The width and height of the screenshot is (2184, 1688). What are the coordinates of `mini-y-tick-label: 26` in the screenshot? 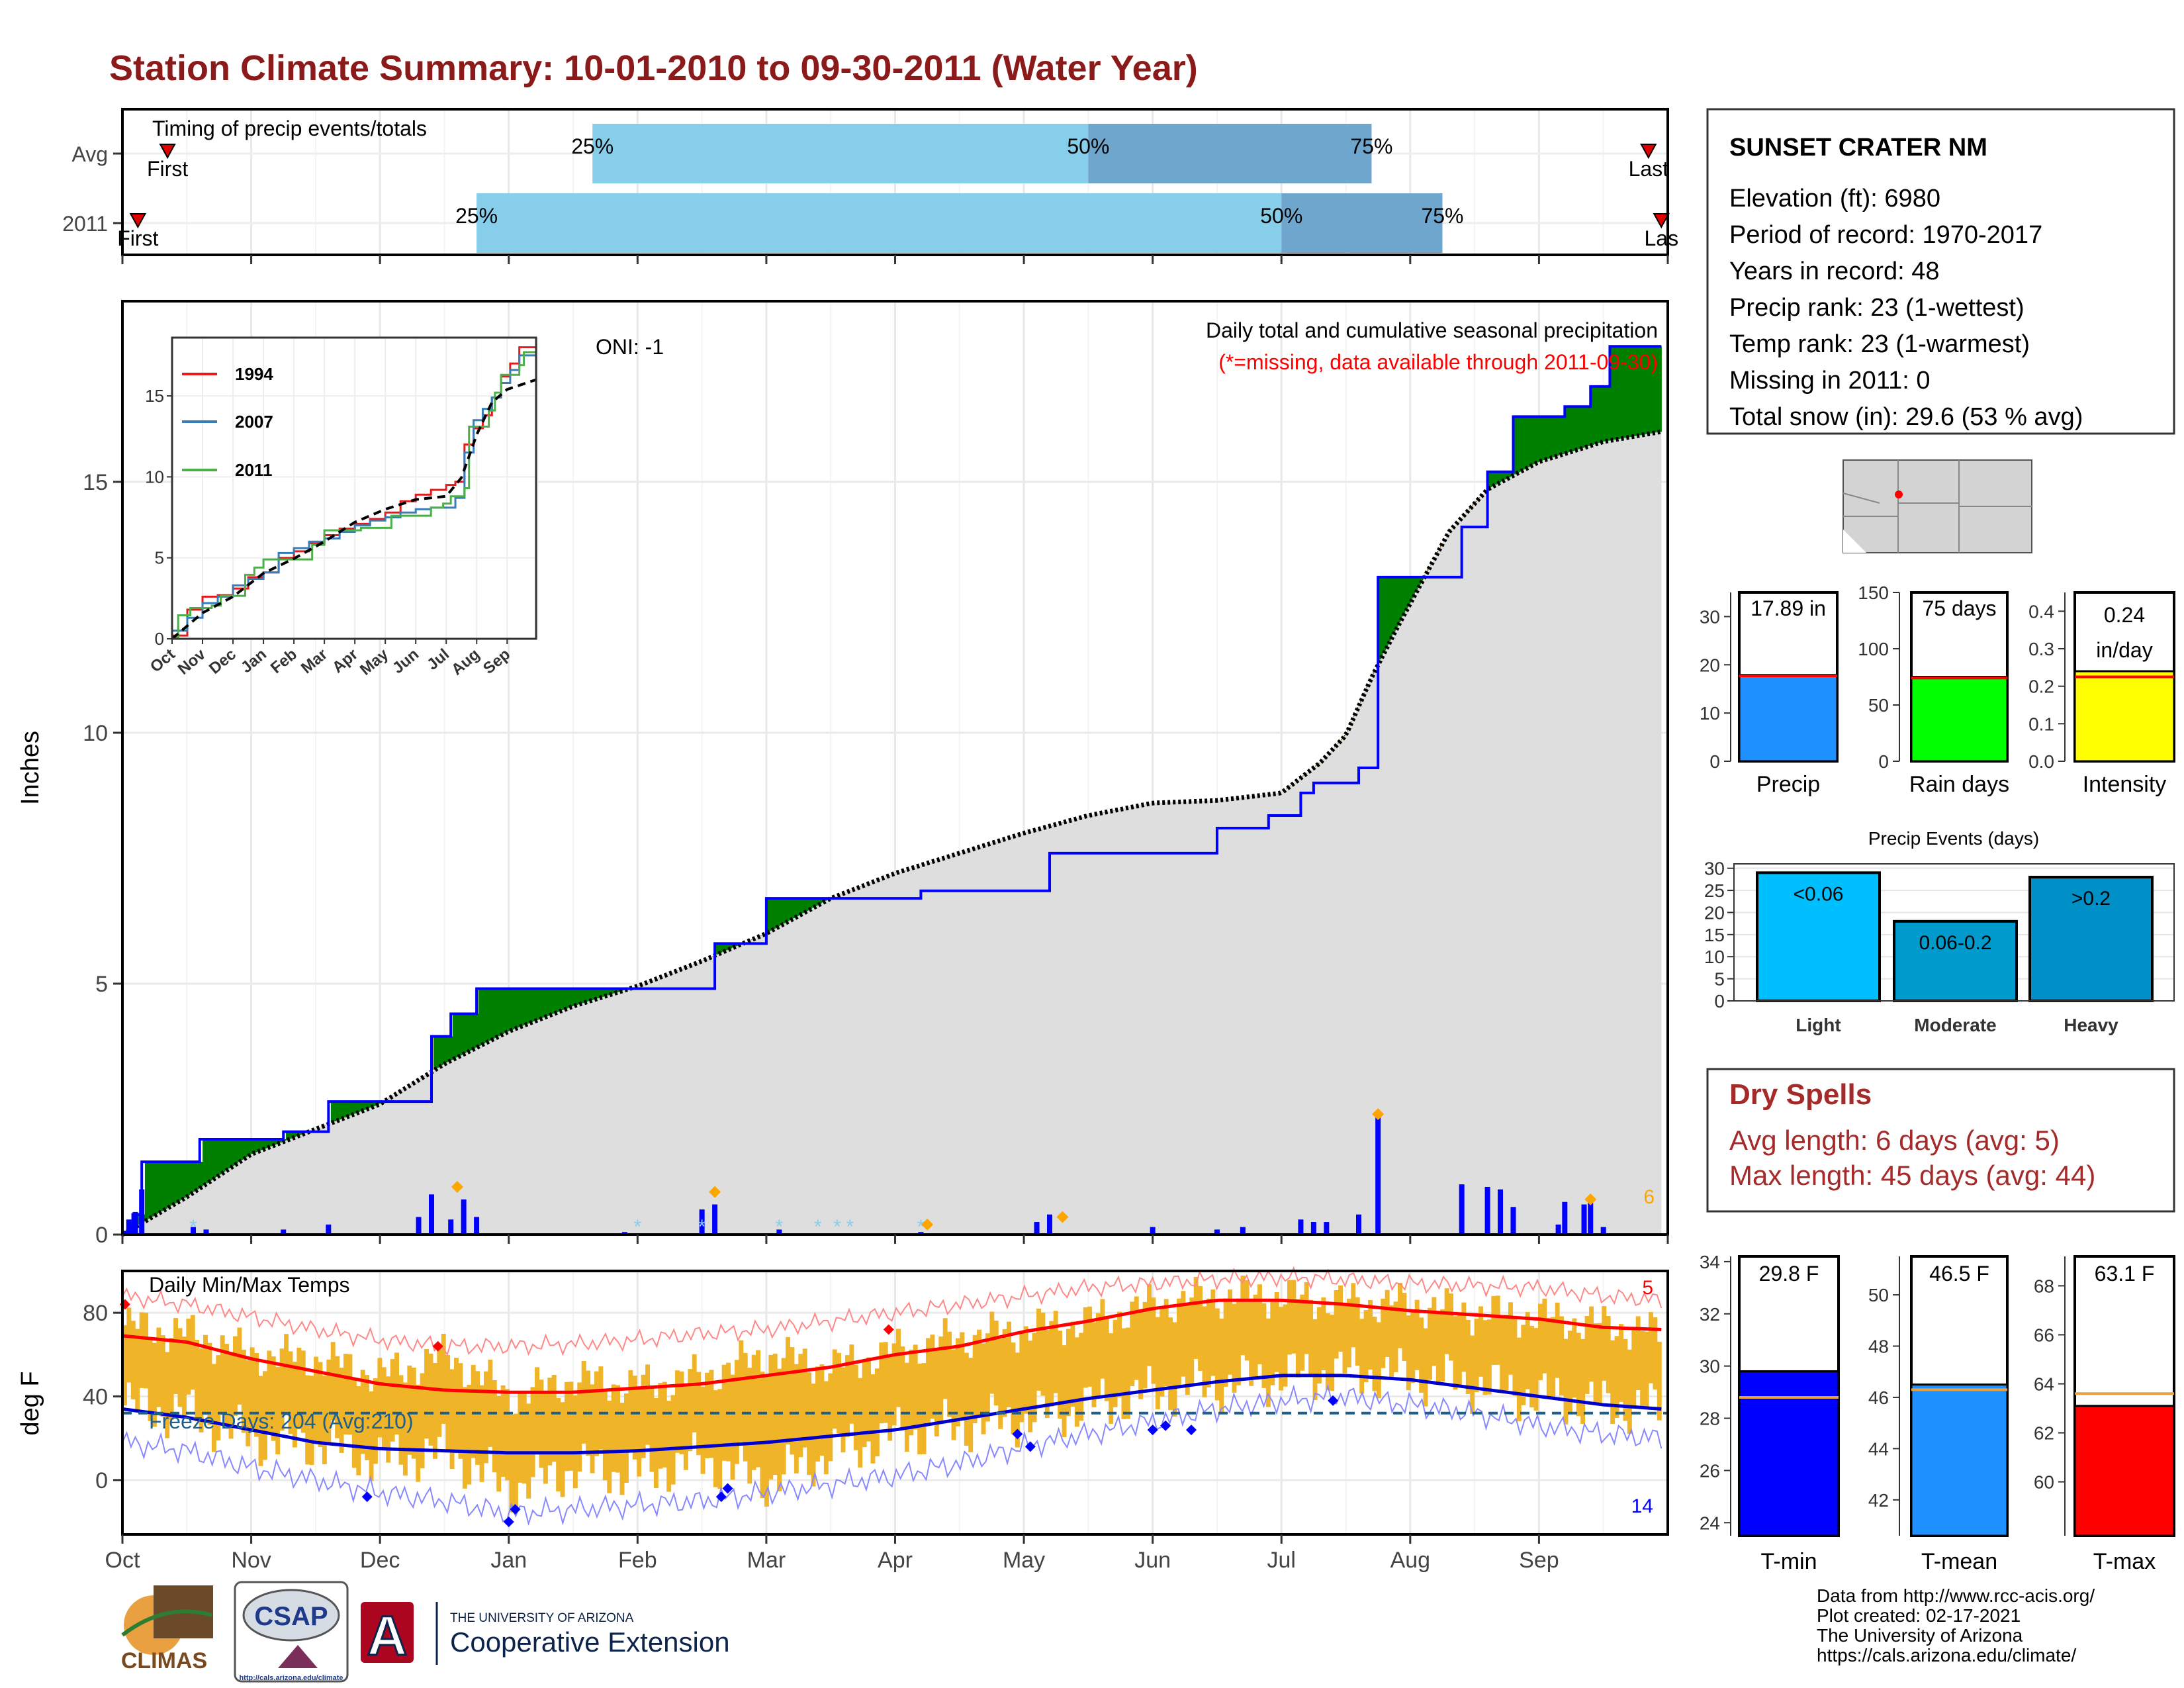 It's located at (1710, 1470).